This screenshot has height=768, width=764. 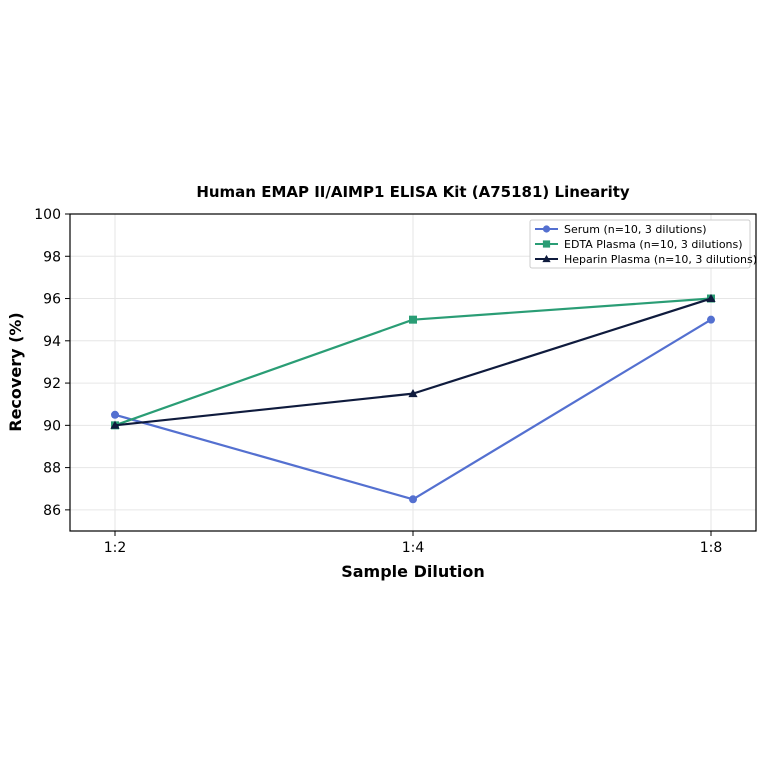 What do you see at coordinates (47, 215) in the screenshot?
I see `y-tick-label: 100` at bounding box center [47, 215].